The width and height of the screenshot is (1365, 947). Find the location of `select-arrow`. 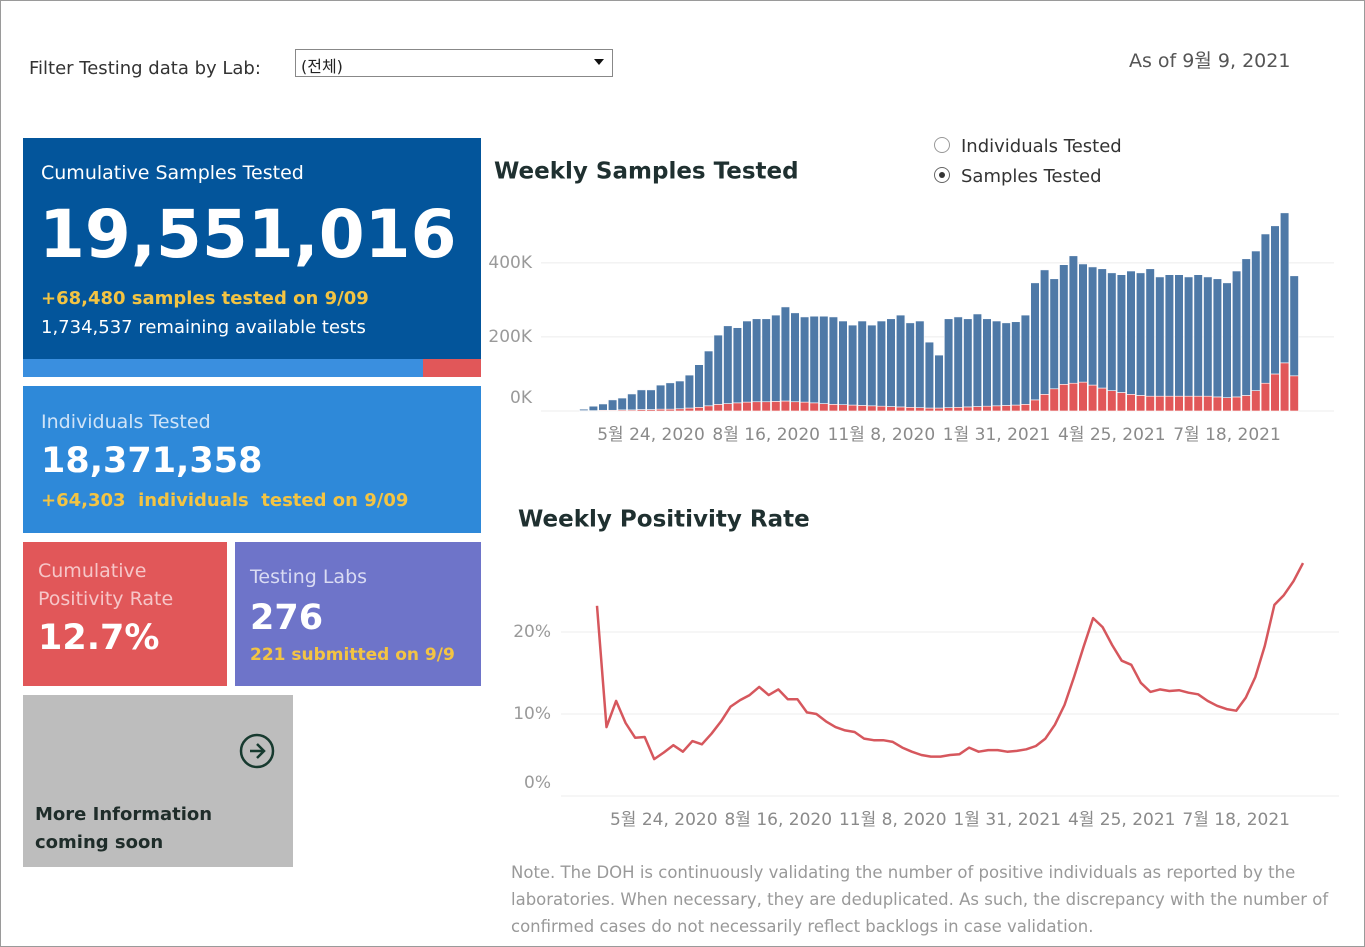

select-arrow is located at coordinates (599, 62).